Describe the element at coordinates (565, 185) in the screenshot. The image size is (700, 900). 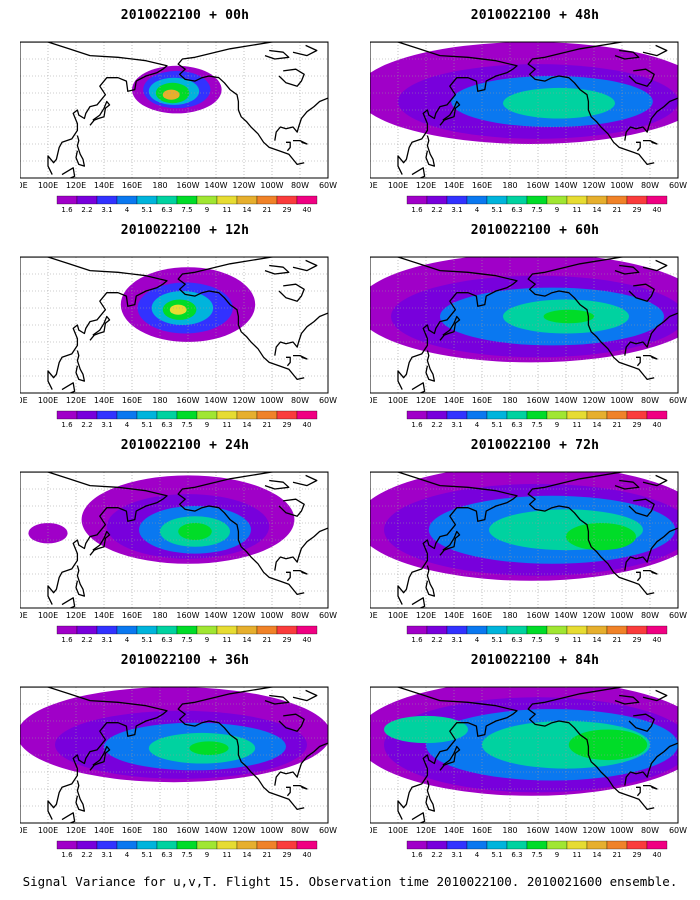
I see `lon-label: 140W` at that location.